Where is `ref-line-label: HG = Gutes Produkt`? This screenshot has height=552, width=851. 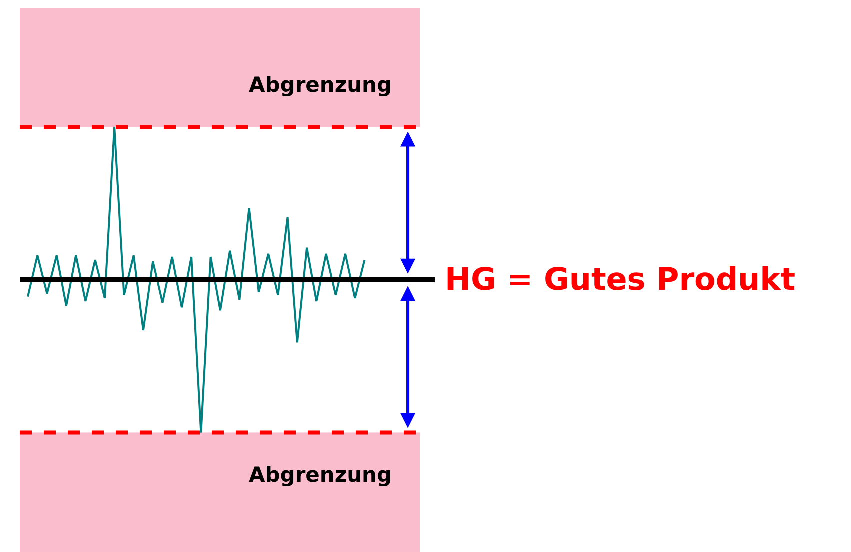
ref-line-label: HG = Gutes Produkt is located at coordinates (620, 280).